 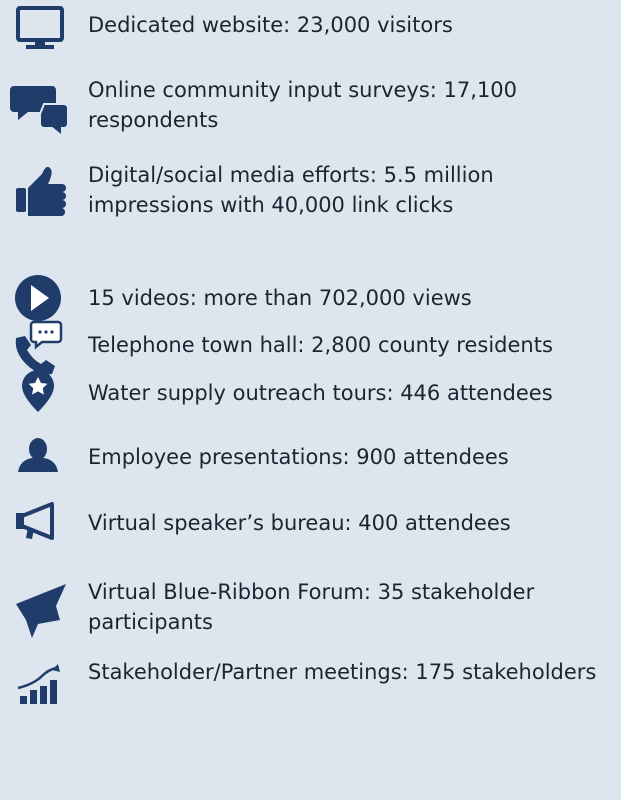 I want to click on monitor-icon, so click(x=40, y=27).